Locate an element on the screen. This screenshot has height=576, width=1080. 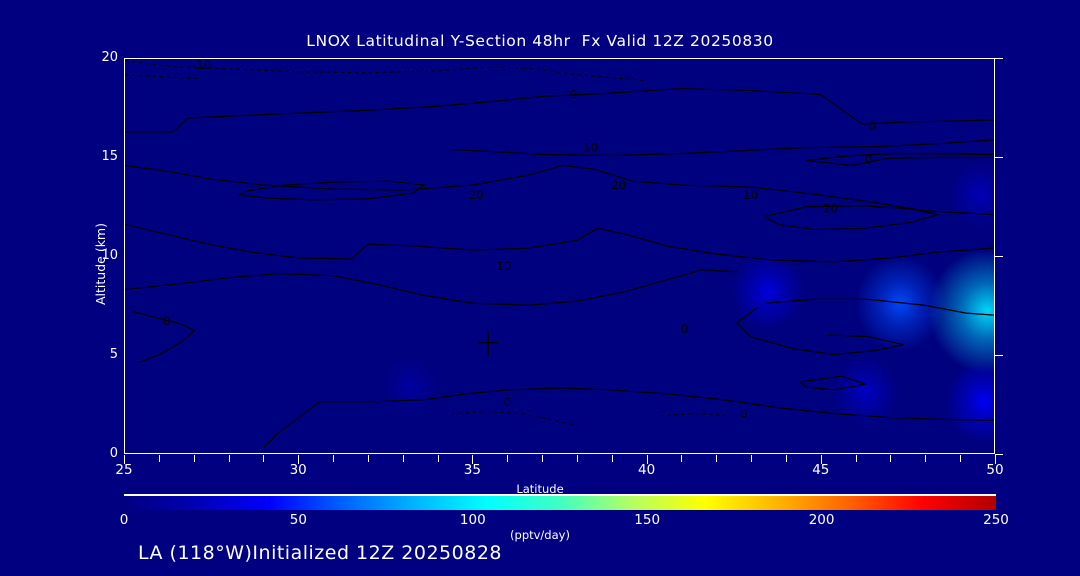
x-tick-label: 50 is located at coordinates (995, 470).